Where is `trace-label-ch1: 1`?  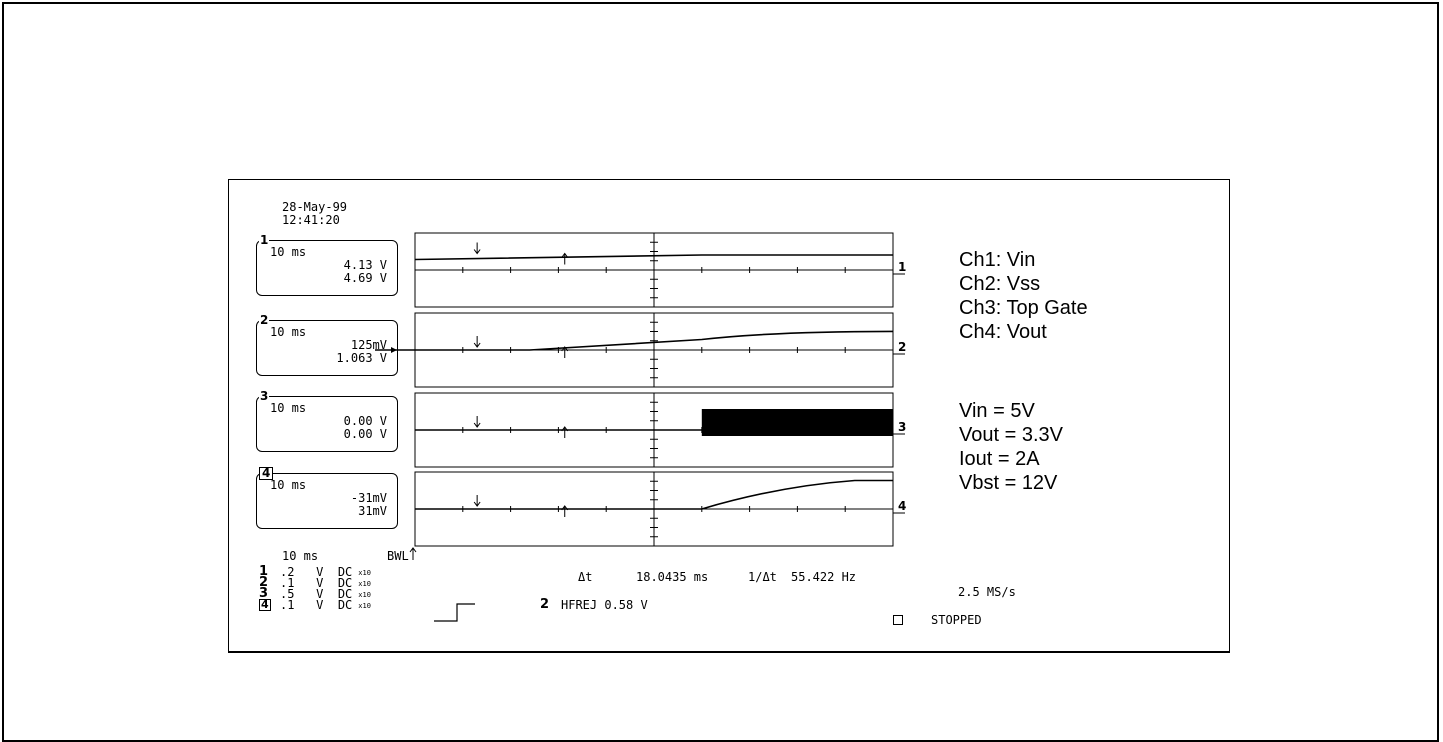
trace-label-ch1: 1 is located at coordinates (902, 267).